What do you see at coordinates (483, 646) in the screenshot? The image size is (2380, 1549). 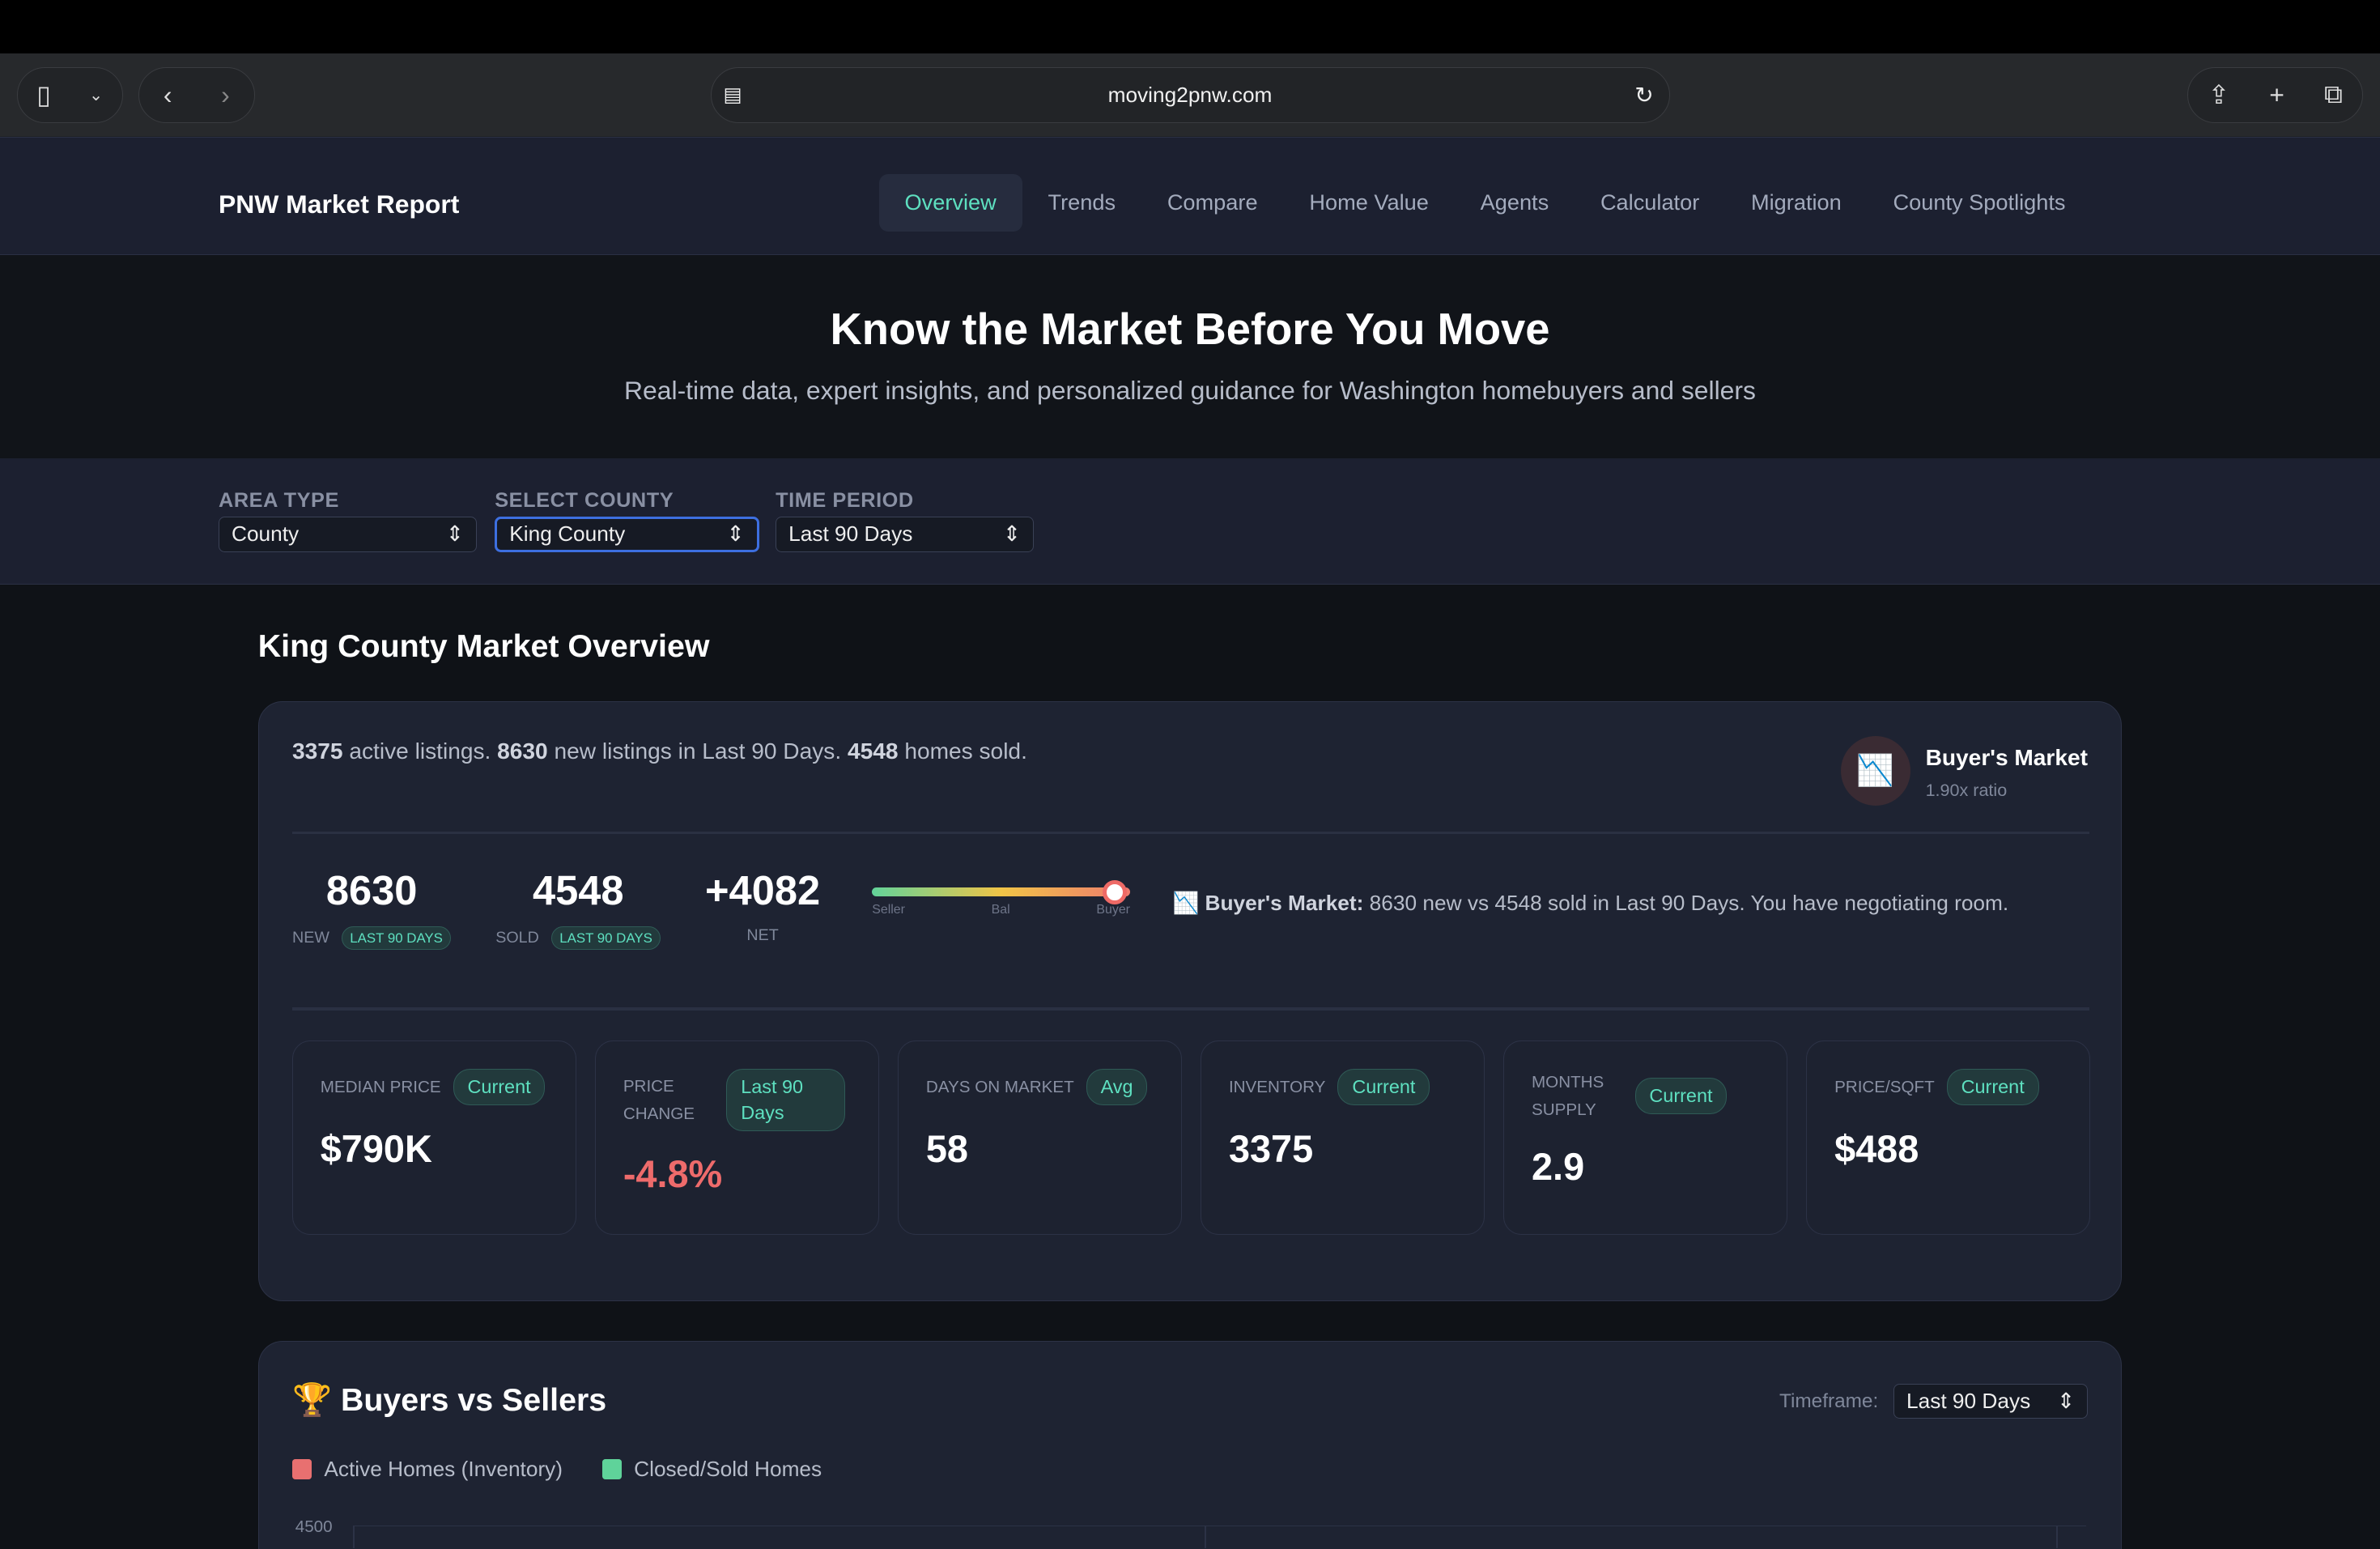 I see `section-title: King County Market Overview` at bounding box center [483, 646].